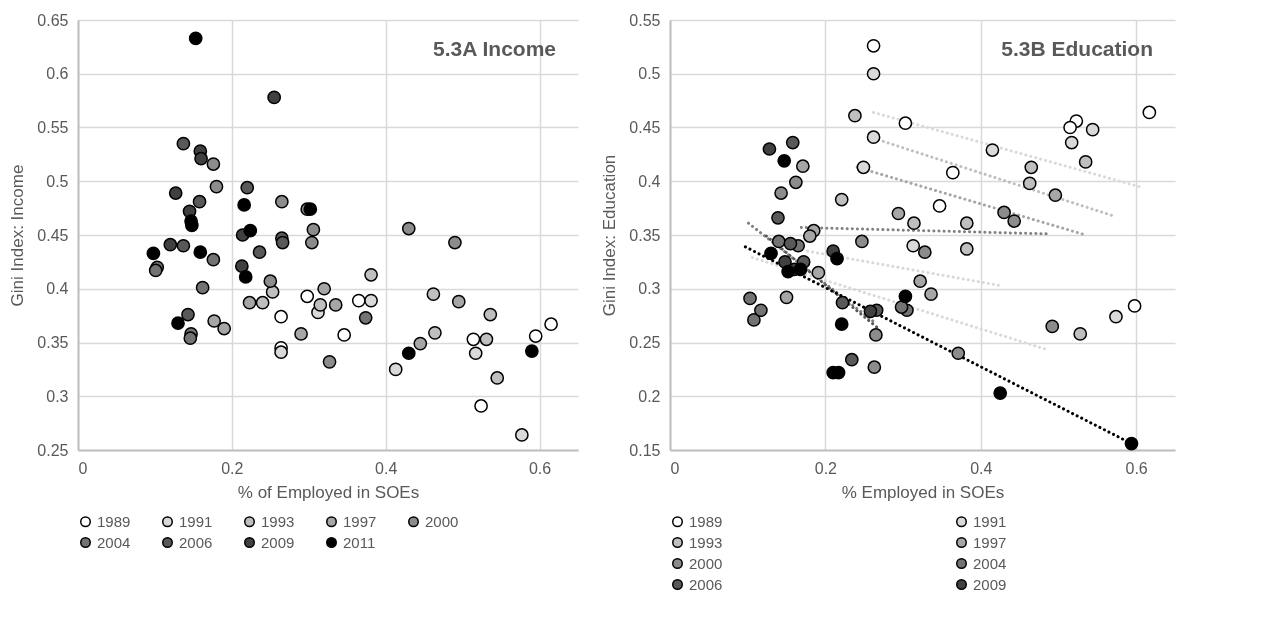 The height and width of the screenshot is (643, 1261). What do you see at coordinates (328, 492) in the screenshot?
I see `x-axis-title: % of Employed in SOEs` at bounding box center [328, 492].